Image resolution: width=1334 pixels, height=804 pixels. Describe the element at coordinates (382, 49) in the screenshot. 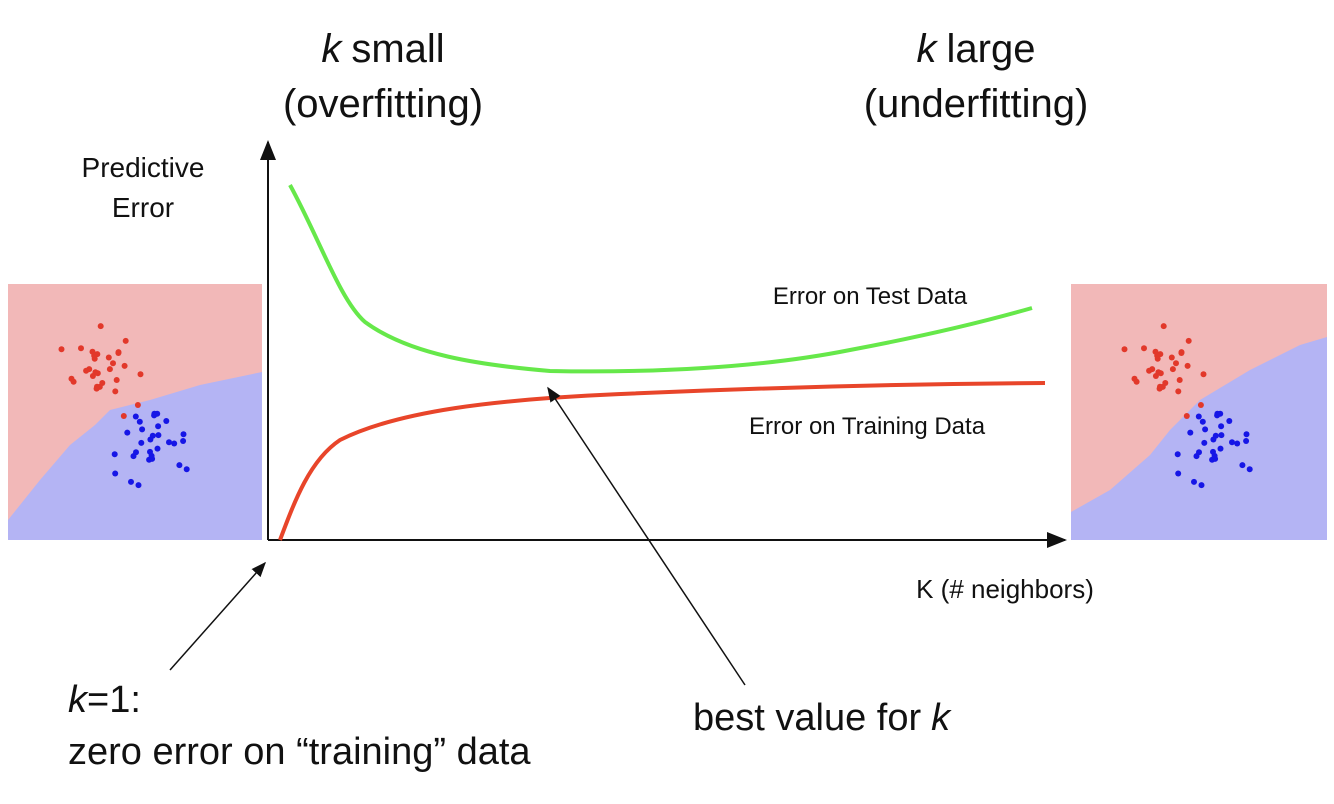

I see `left-title: k small` at that location.